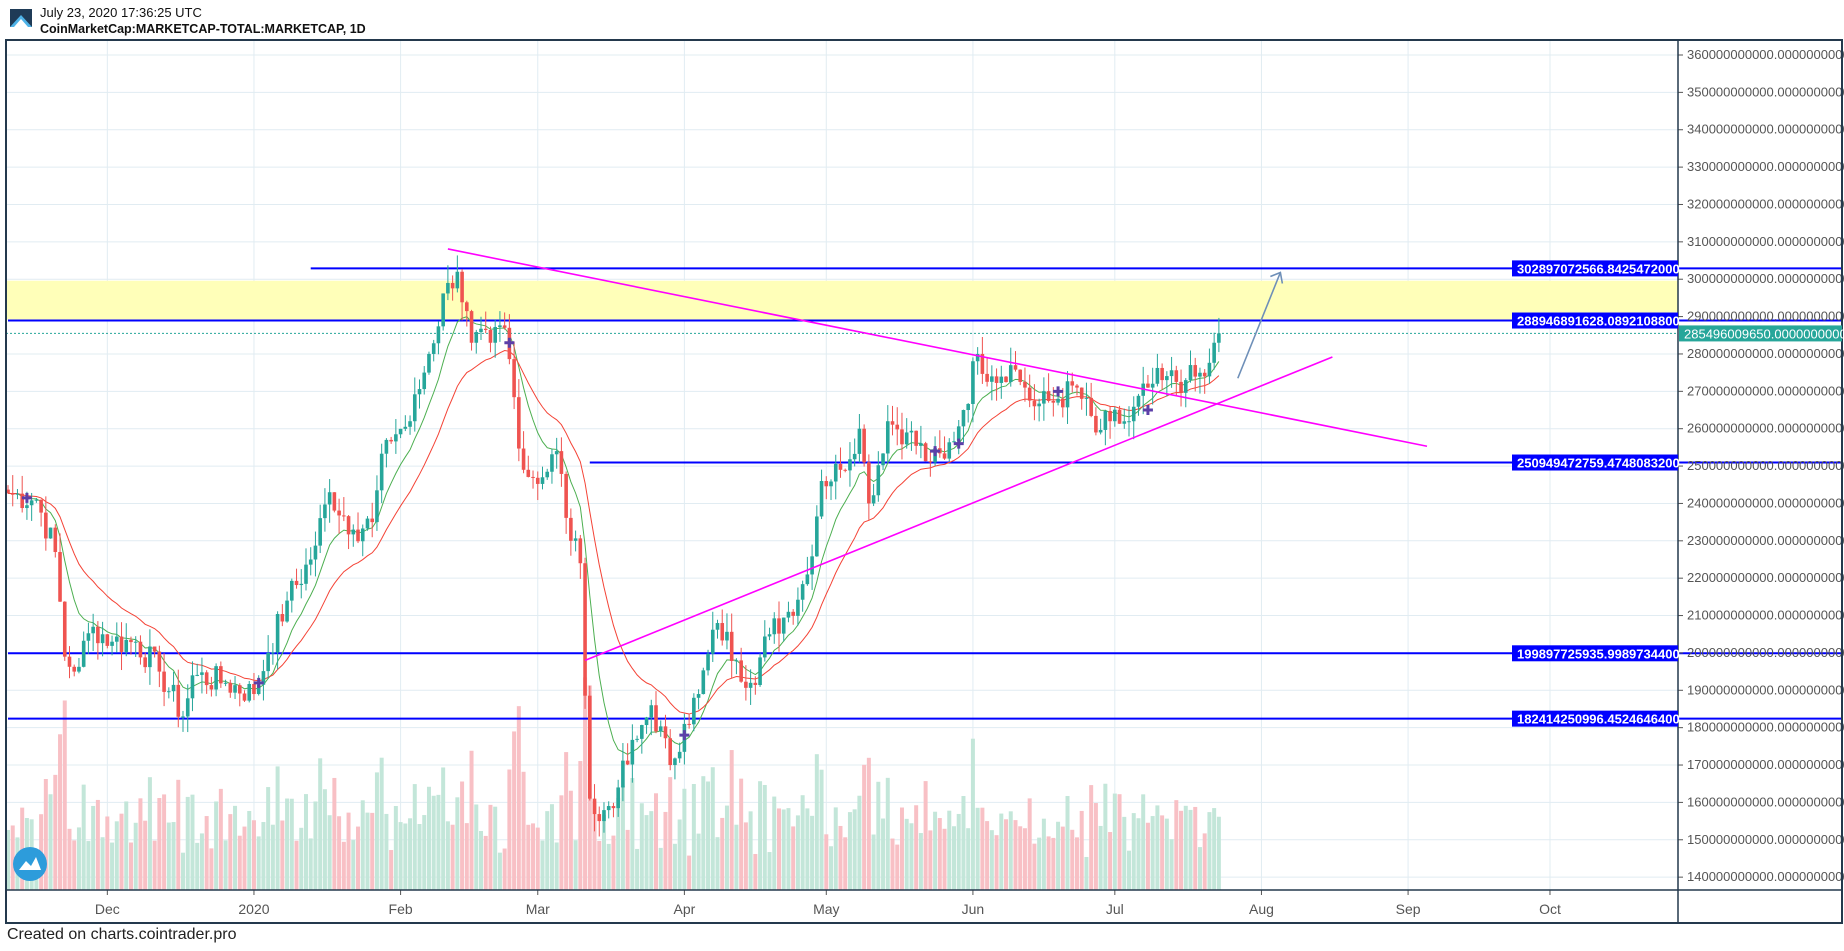  What do you see at coordinates (1765, 241) in the screenshot?
I see `y-tick-label: 310000000000.0000000000` at bounding box center [1765, 241].